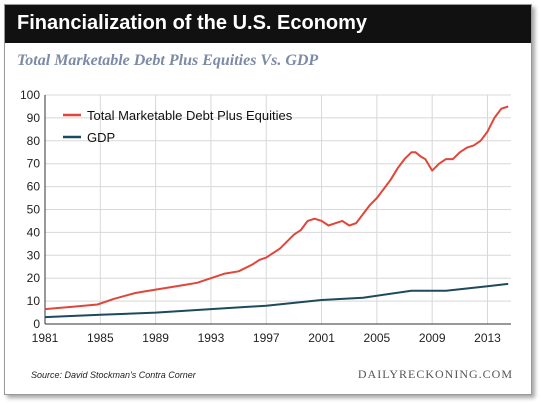  I want to click on y-tick-label: 20, so click(34, 278).